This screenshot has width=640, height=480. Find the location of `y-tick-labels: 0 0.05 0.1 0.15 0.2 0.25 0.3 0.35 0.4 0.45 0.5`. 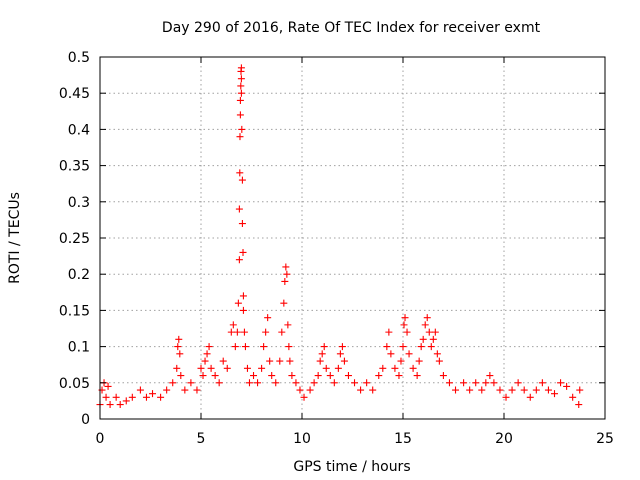

y-tick-labels: 0 0.05 0.1 0.15 0.2 0.25 0.3 0.35 0.4 0.45 0.5 is located at coordinates (74, 239).